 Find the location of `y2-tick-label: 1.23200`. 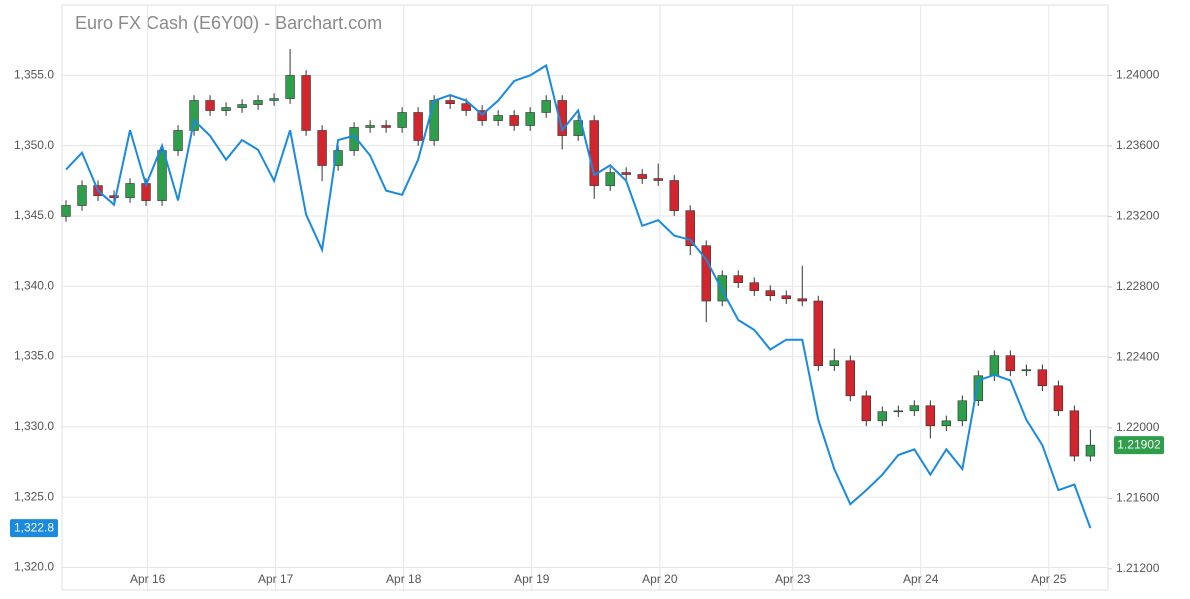

y2-tick-label: 1.23200 is located at coordinates (1138, 216).